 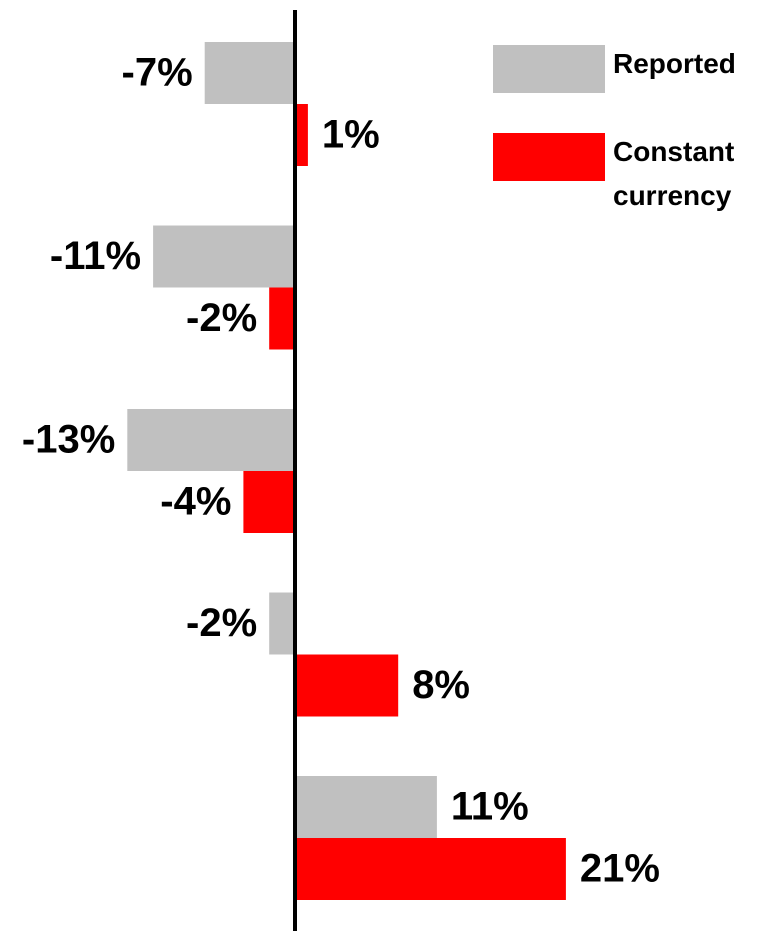 I want to click on data-label: 1%, so click(x=351, y=135).